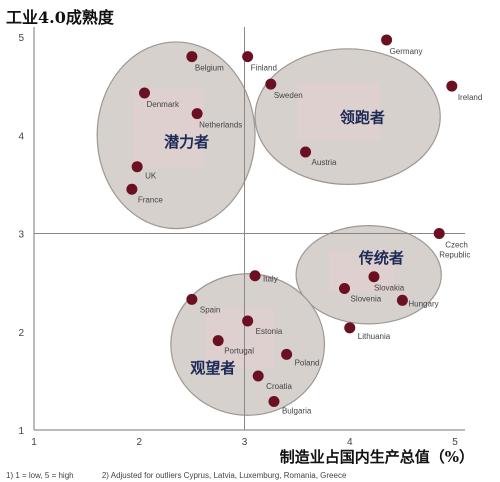 The width and height of the screenshot is (500, 482). Describe the element at coordinates (245, 442) in the screenshot. I see `x-tick-label: 3` at that location.